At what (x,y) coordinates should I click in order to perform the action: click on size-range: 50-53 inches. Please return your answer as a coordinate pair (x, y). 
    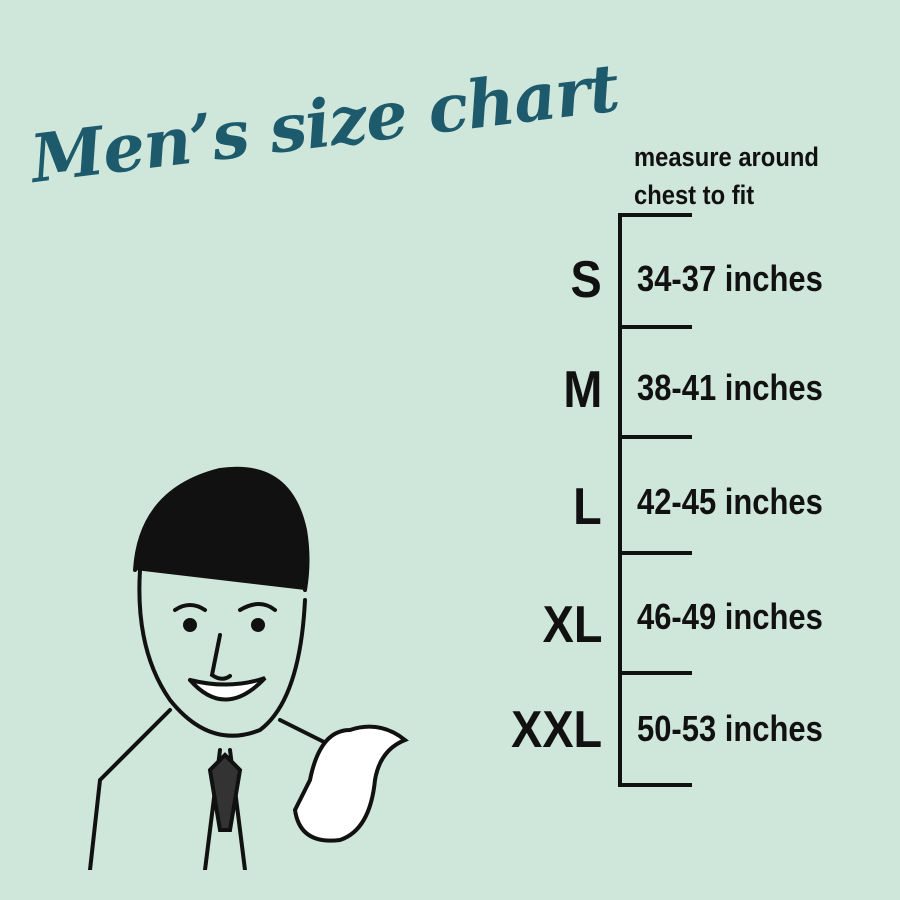
    Looking at the image, I should click on (730, 728).